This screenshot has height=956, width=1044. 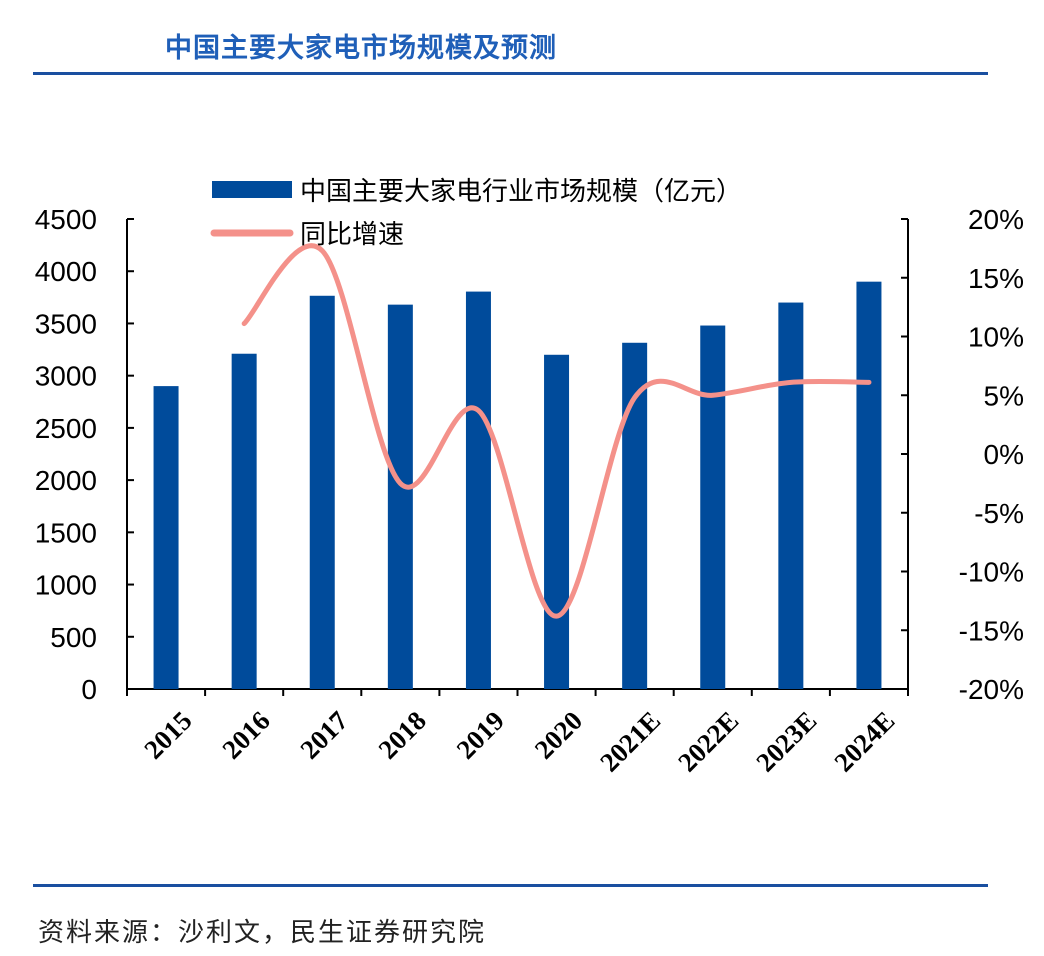 What do you see at coordinates (996, 337) in the screenshot?
I see `right-tick-label: 10%` at bounding box center [996, 337].